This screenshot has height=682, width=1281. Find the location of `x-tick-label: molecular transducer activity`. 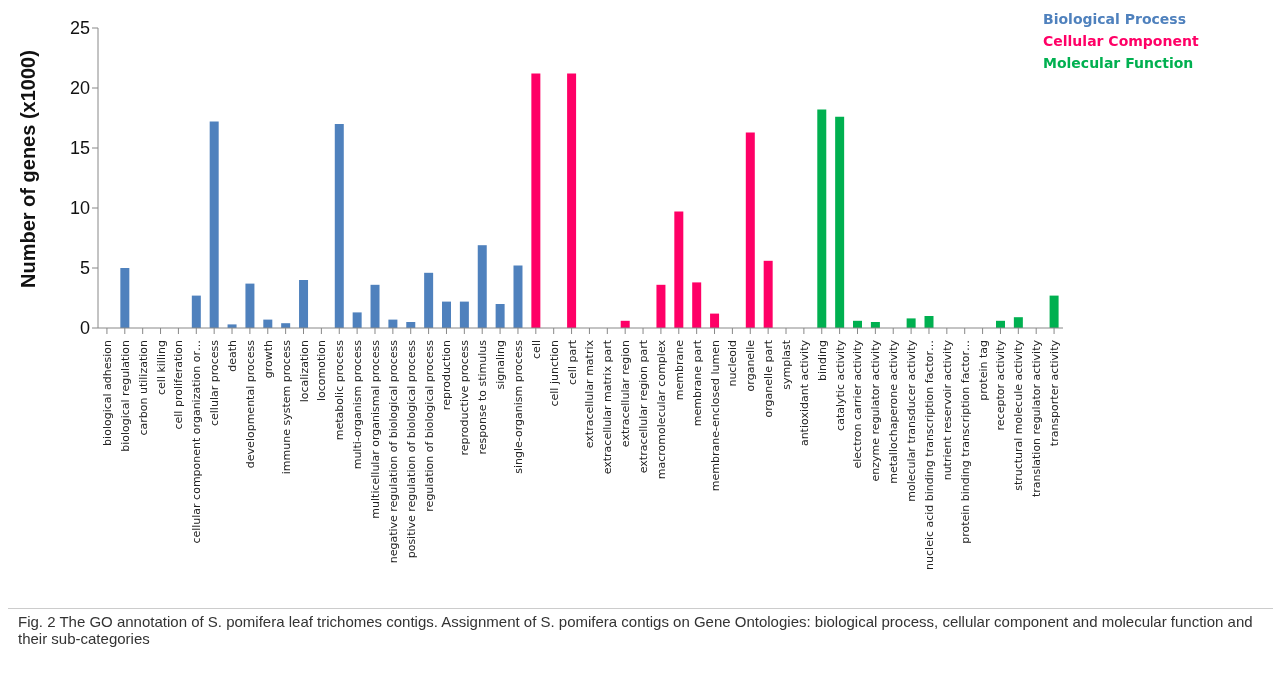

x-tick-label: molecular transducer activity is located at coordinates (912, 420).